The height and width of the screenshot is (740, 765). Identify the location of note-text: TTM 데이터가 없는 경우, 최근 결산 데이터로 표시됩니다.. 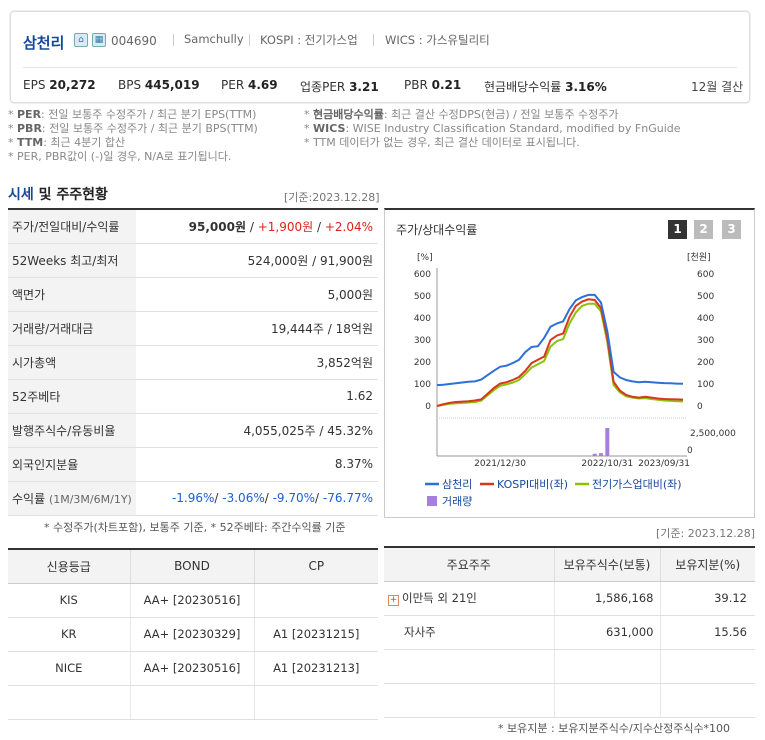
(446, 142).